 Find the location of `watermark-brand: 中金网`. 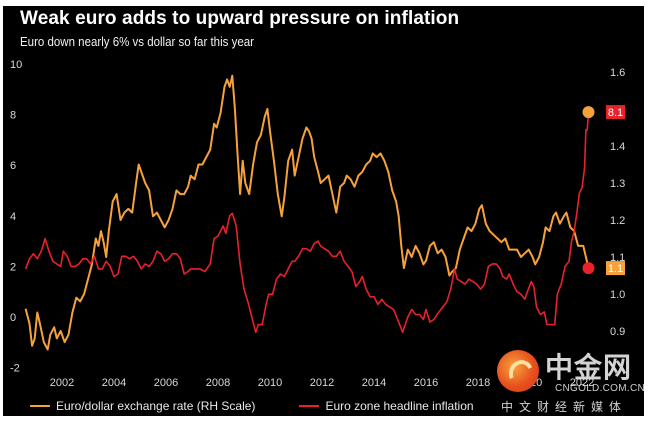

watermark-brand: 中金网 is located at coordinates (589, 367).